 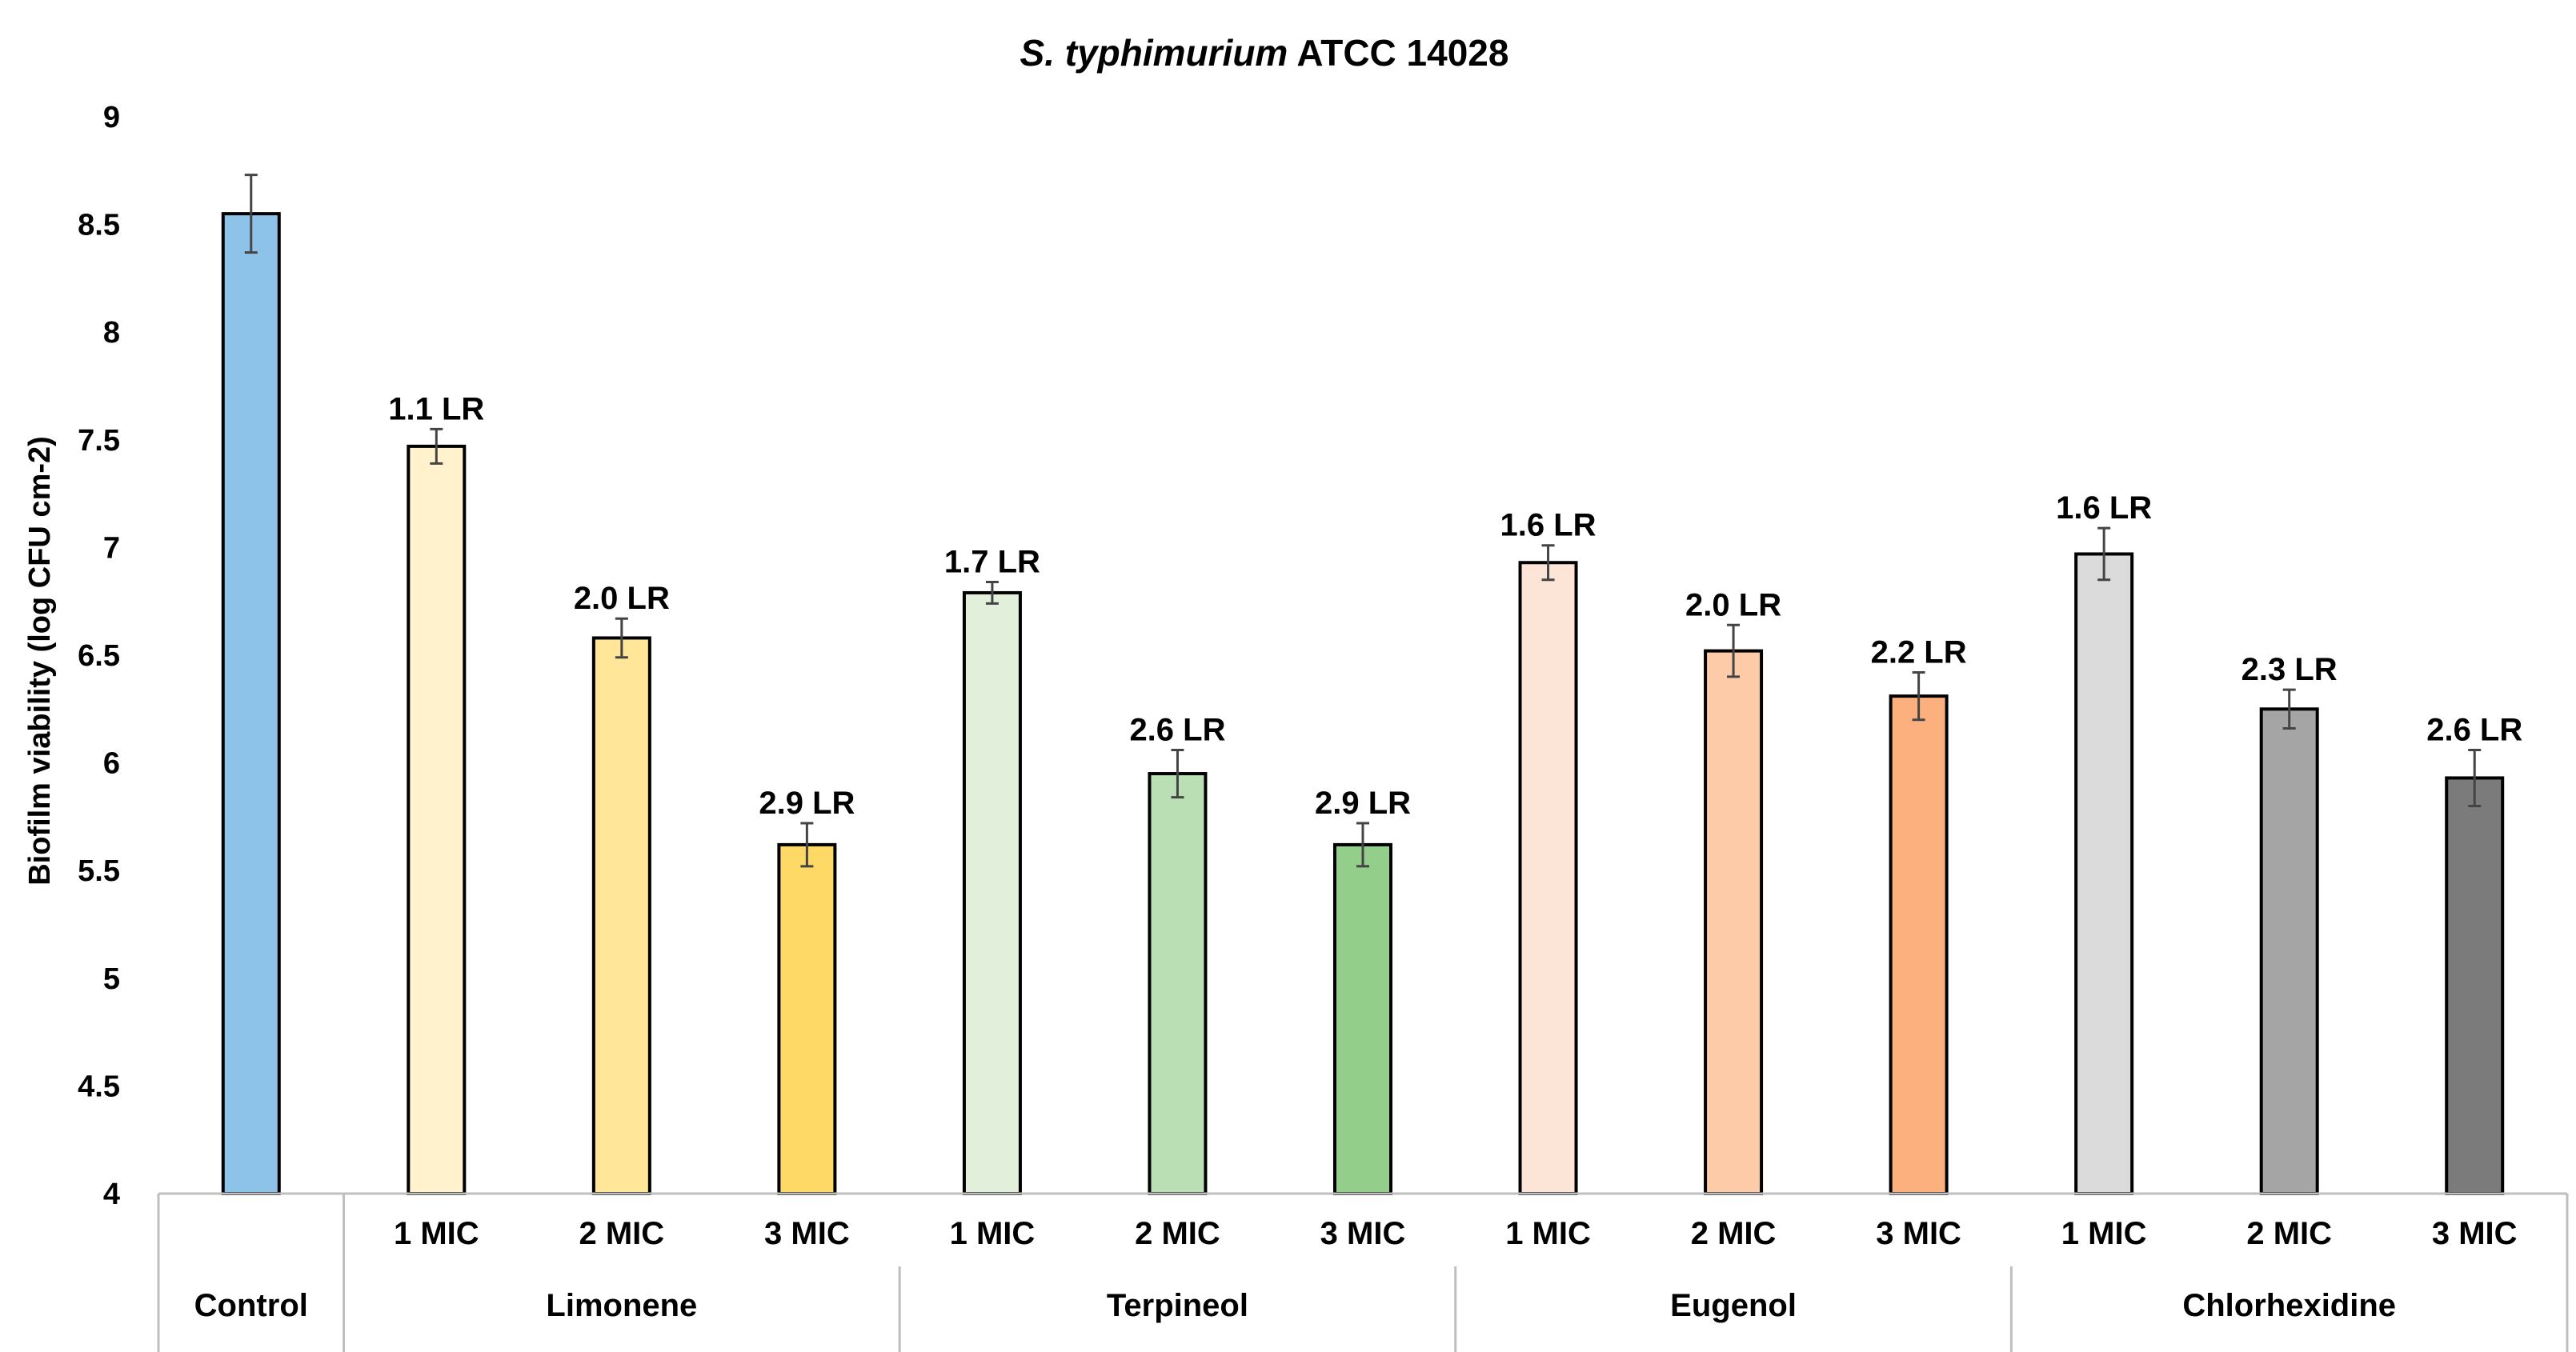 I want to click on y-tick-label: 9, so click(x=111, y=117).